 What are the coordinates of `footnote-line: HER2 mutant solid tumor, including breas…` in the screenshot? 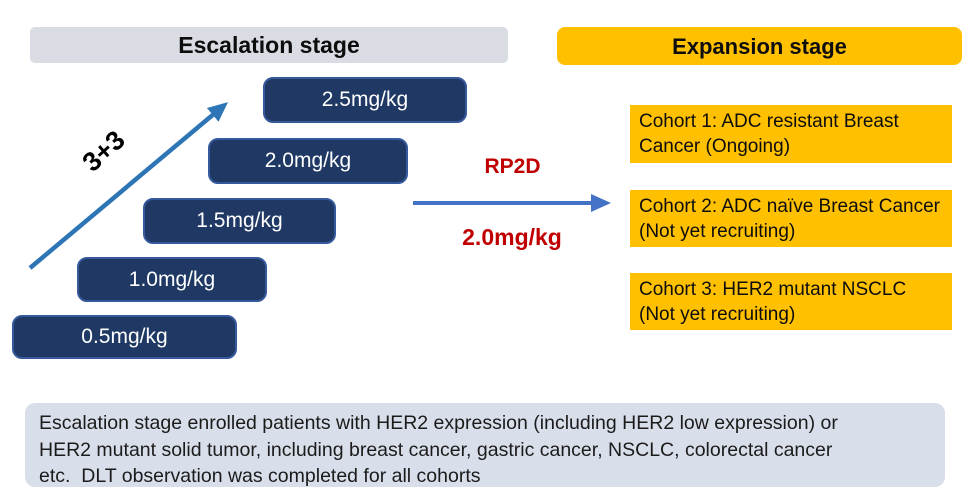 It's located at (436, 449).